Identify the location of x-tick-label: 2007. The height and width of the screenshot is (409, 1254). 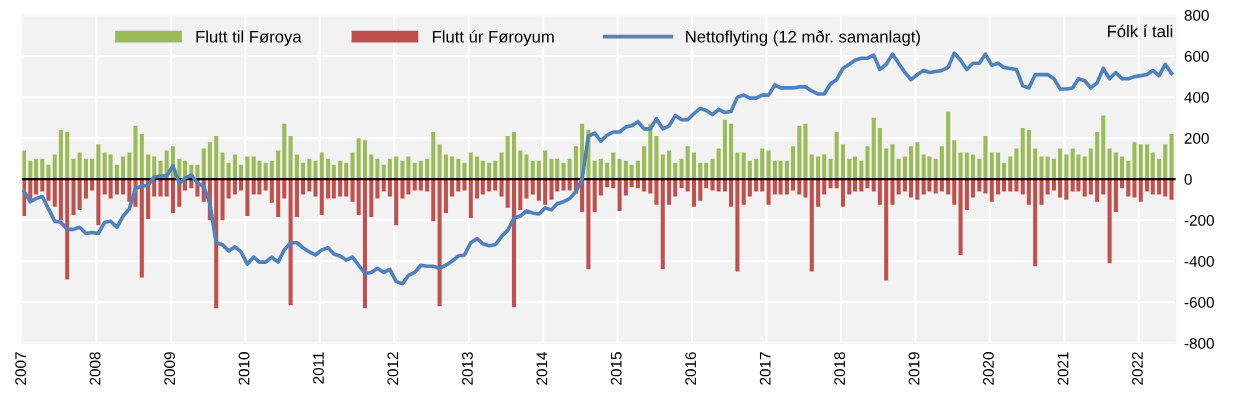
(21, 368).